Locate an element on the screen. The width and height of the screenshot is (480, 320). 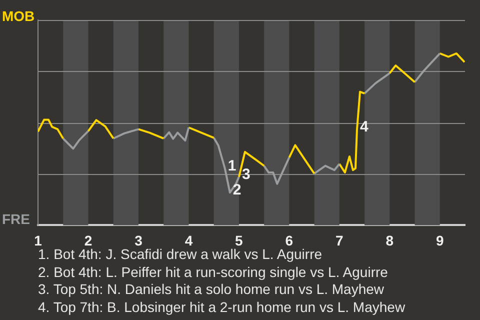
x-tick-label: 9 is located at coordinates (440, 240).